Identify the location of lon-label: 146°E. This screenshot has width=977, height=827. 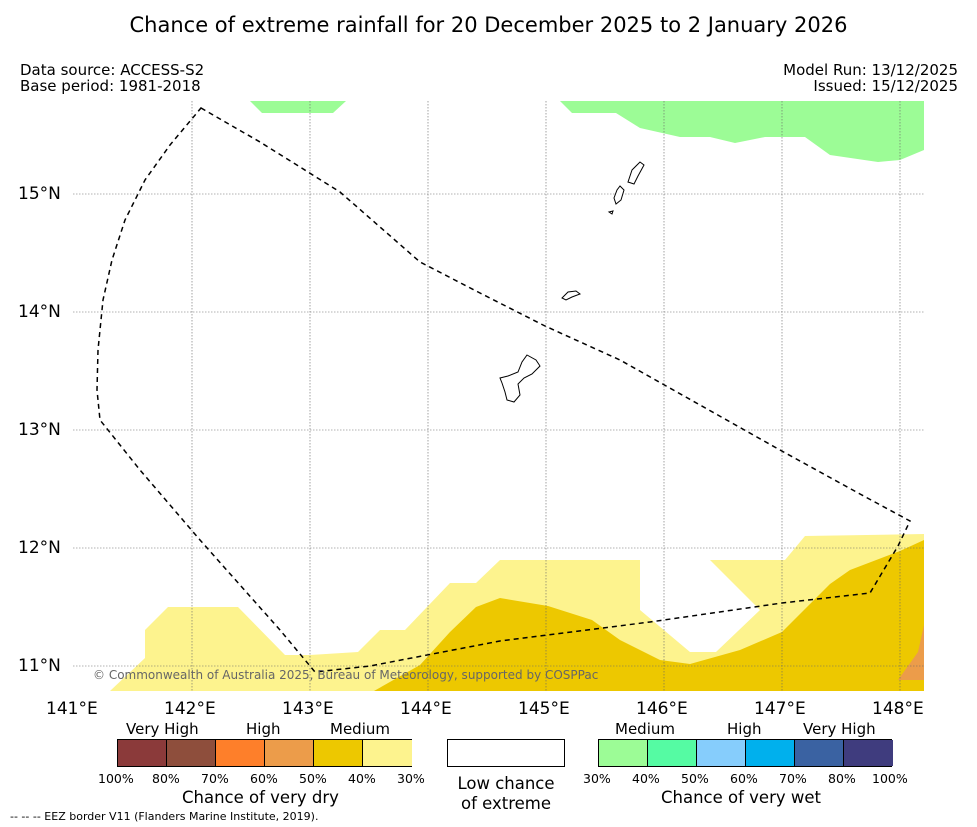
(662, 709).